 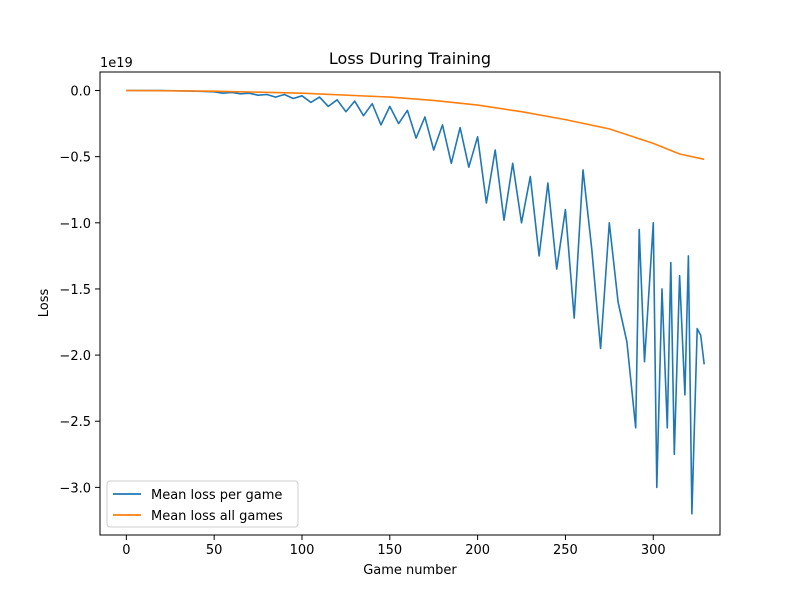 I want to click on x-tick-label: 200, so click(x=477, y=550).